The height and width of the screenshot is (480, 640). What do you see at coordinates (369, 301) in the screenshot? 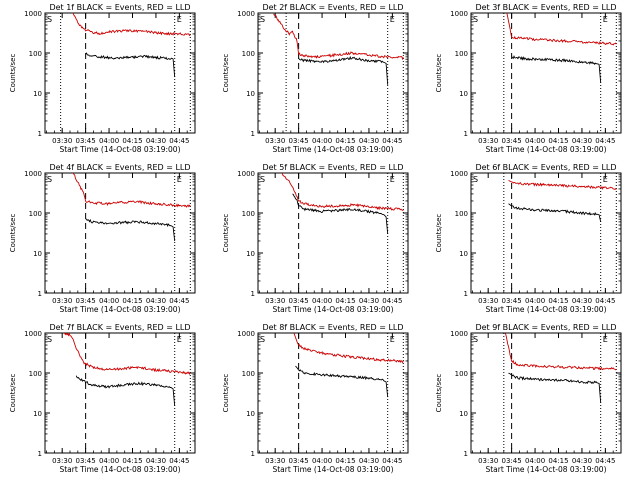
I see `panel-5-xtick-label: 04:30` at bounding box center [369, 301].